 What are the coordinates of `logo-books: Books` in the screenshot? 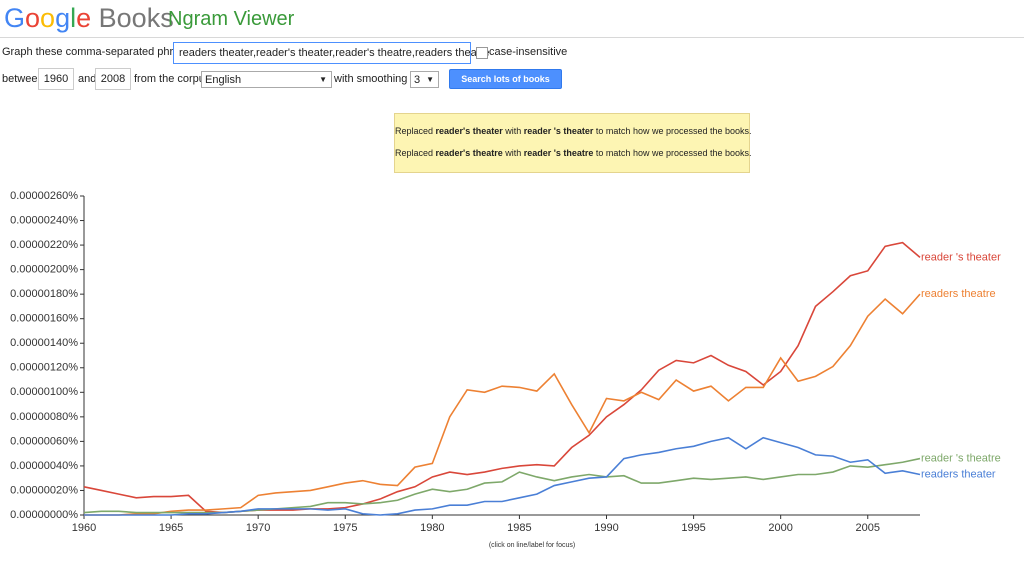 It's located at (136, 18).